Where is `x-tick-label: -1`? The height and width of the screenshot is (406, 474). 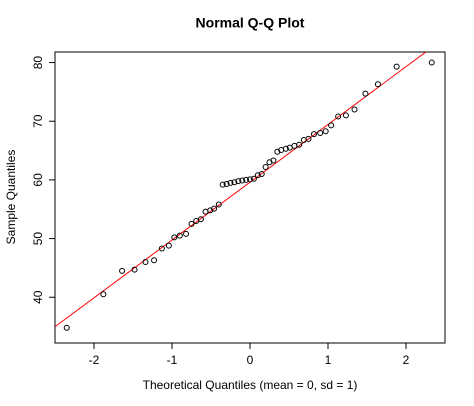
x-tick-label: -1 is located at coordinates (172, 360).